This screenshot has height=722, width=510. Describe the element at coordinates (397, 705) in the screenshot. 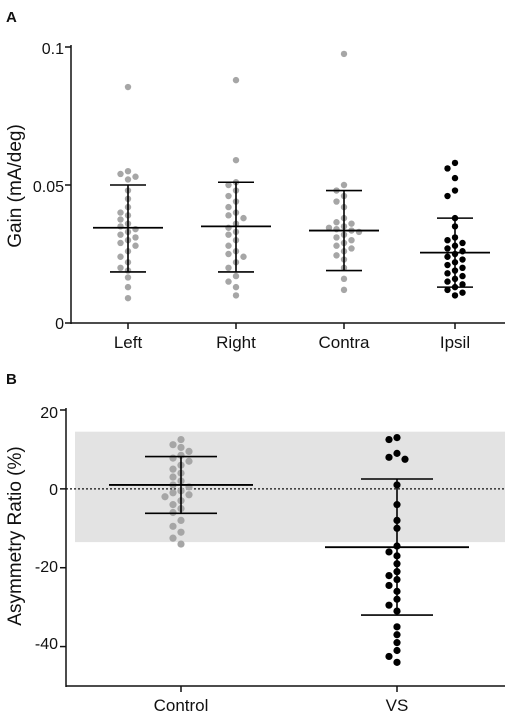

I see `panel-b-category-label: VS` at that location.